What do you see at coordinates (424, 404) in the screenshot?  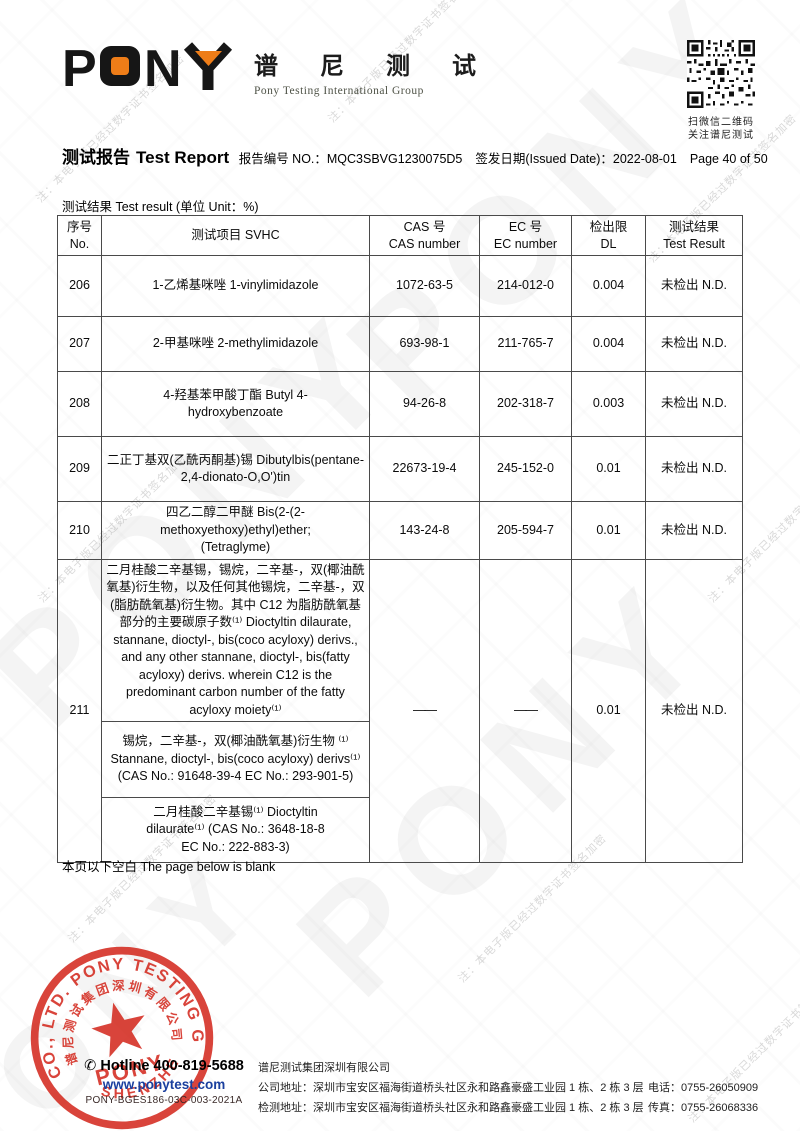 I see `cell-cas: 94-26-8` at bounding box center [424, 404].